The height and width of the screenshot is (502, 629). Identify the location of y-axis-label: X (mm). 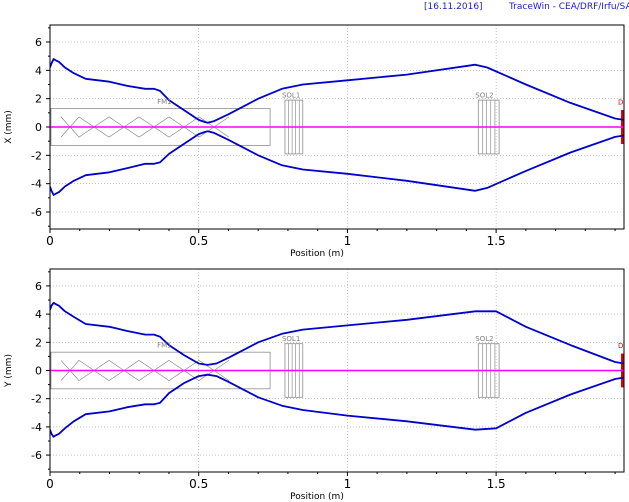
(9, 127).